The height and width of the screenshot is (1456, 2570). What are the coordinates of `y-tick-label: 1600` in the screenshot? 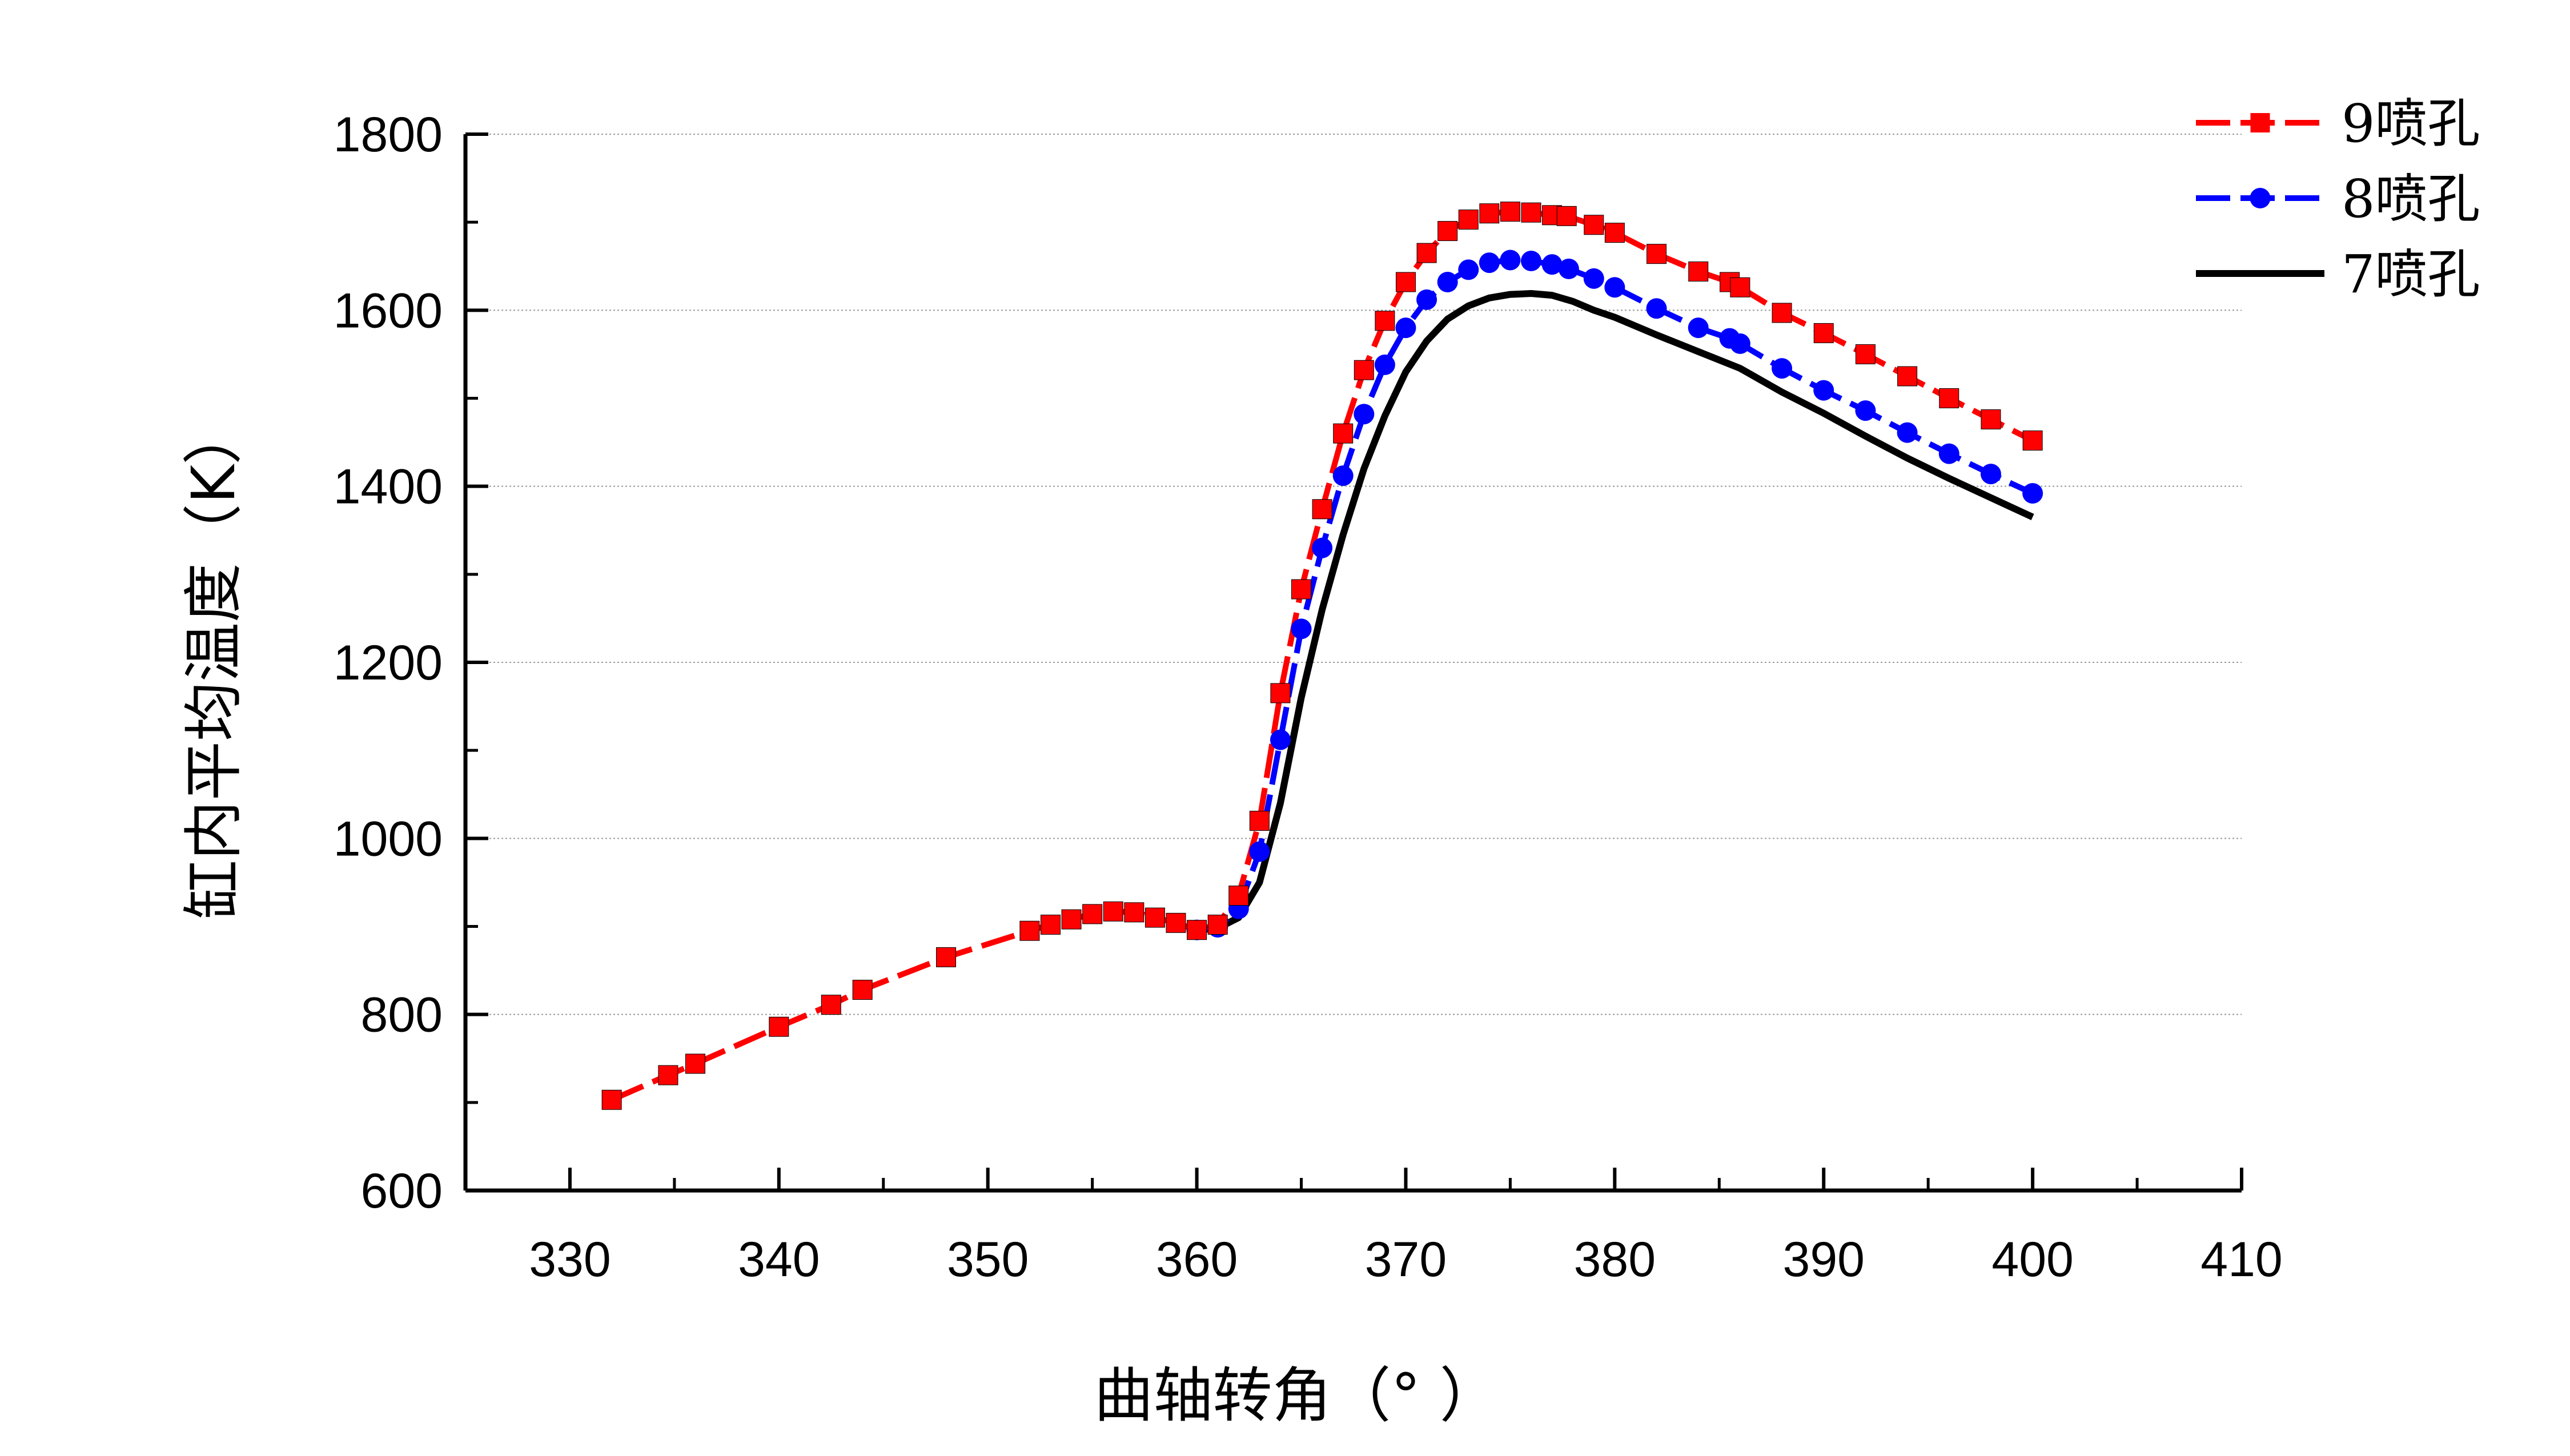 It's located at (388, 310).